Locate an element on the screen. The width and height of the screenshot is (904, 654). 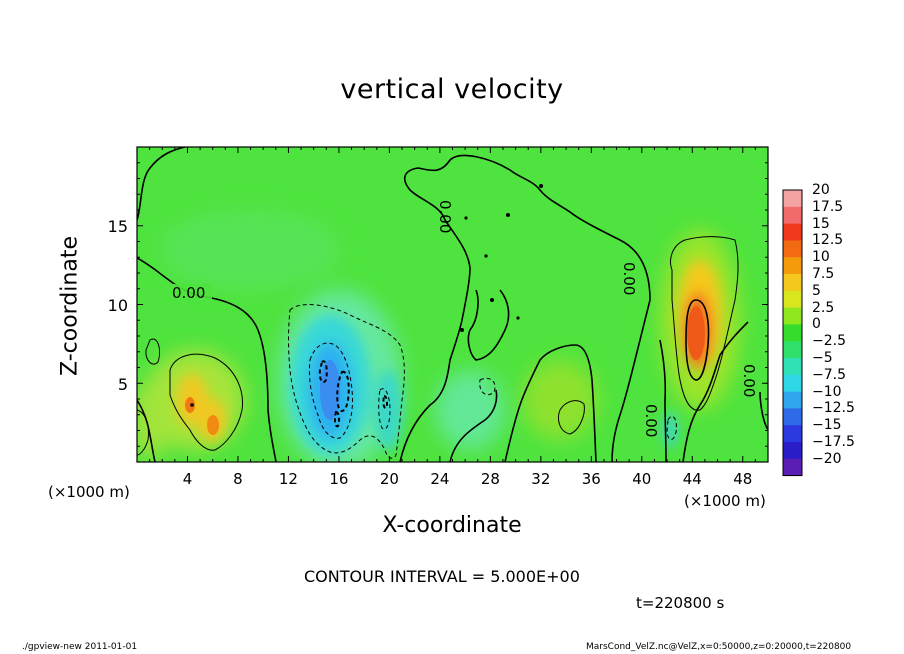
colorbar-label: −15 is located at coordinates (827, 425).